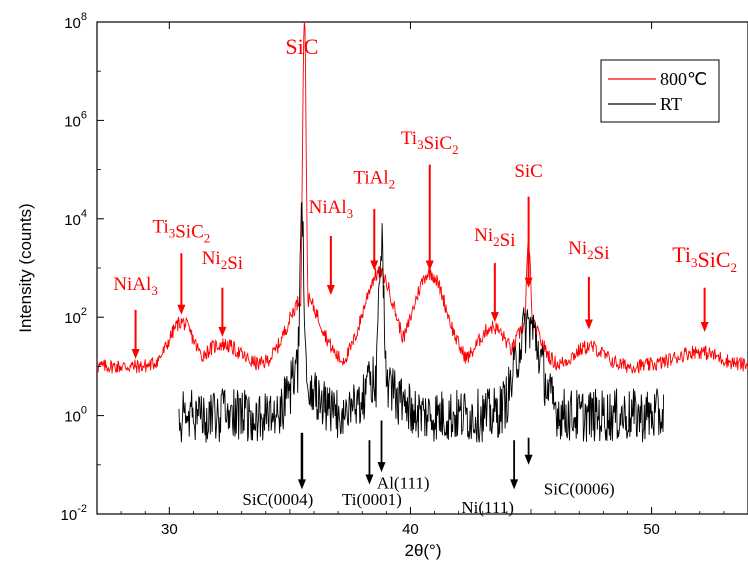  I want to click on annotation-ti3sic2-c: Ti3SiC2, so click(704, 258).